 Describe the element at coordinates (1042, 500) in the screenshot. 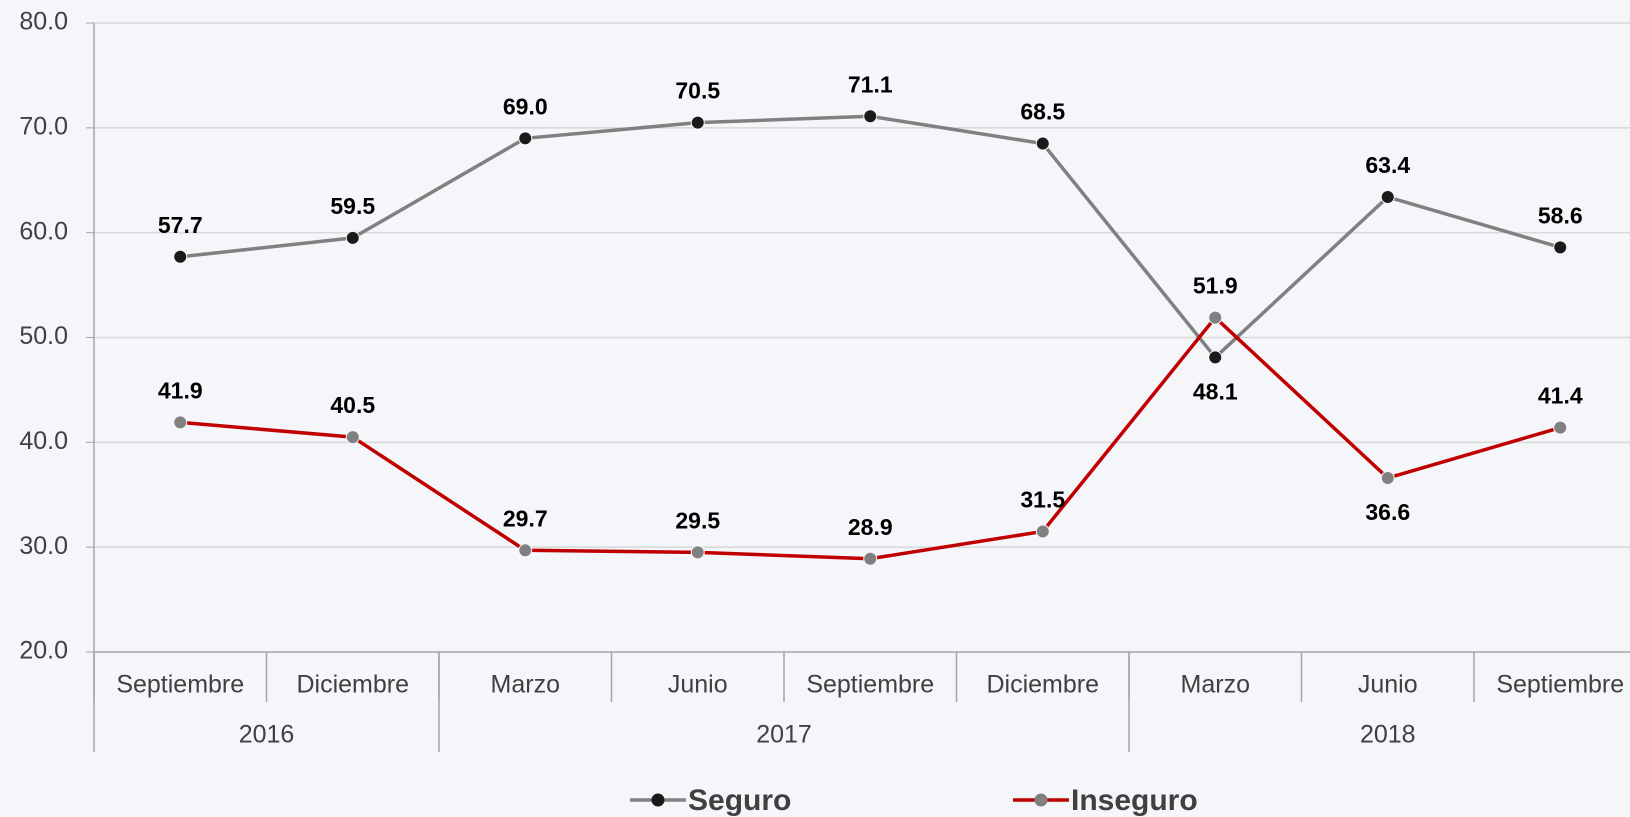

I see `data-label: 31.5` at that location.